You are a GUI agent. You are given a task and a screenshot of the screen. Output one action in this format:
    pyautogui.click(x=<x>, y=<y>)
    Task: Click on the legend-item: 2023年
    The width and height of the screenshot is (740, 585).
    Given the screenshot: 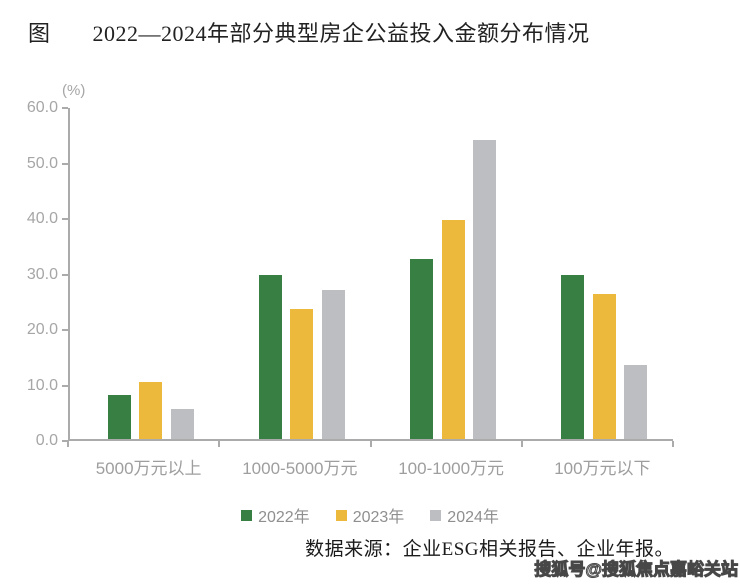 What is the action you would take?
    pyautogui.click(x=370, y=515)
    